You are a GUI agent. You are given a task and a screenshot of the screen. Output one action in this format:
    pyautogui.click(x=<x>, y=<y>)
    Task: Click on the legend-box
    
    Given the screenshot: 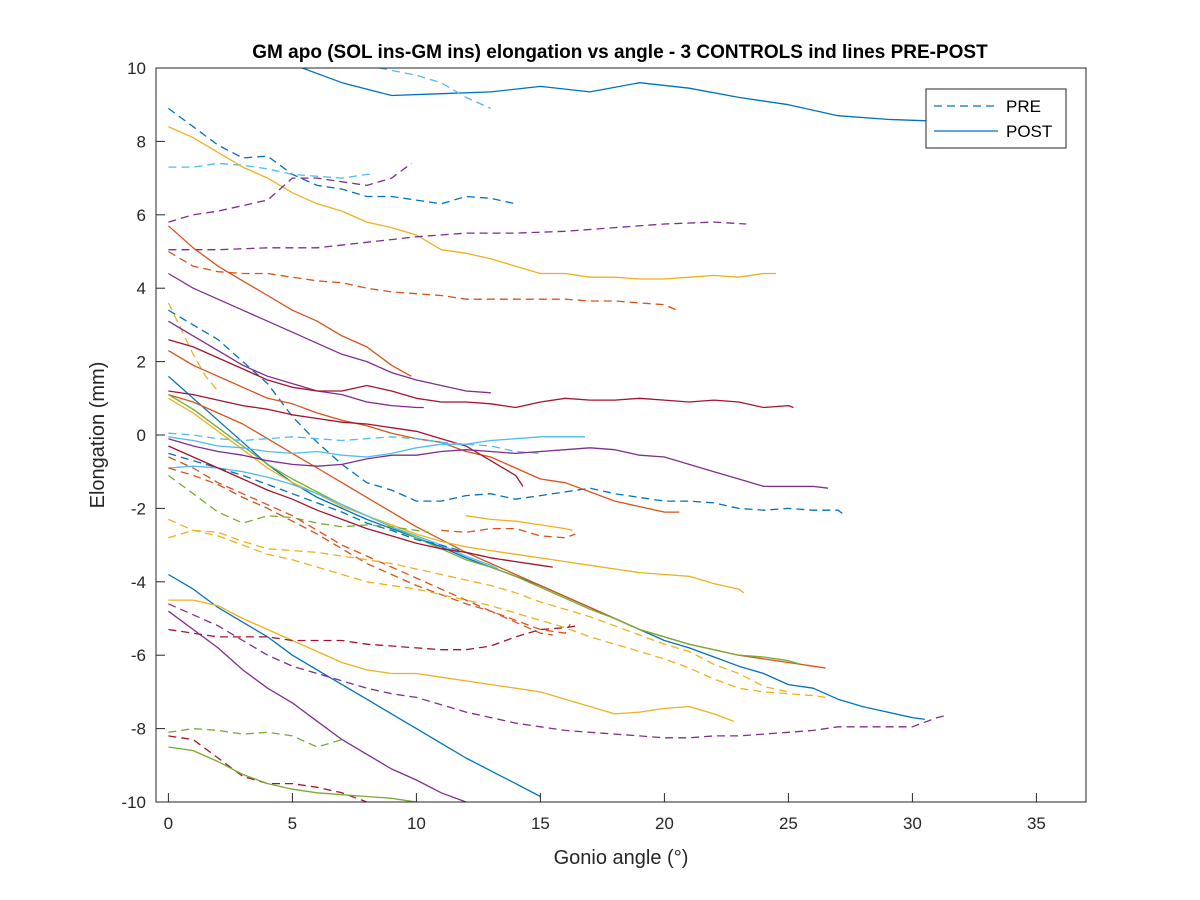 What is the action you would take?
    pyautogui.click(x=996, y=118)
    